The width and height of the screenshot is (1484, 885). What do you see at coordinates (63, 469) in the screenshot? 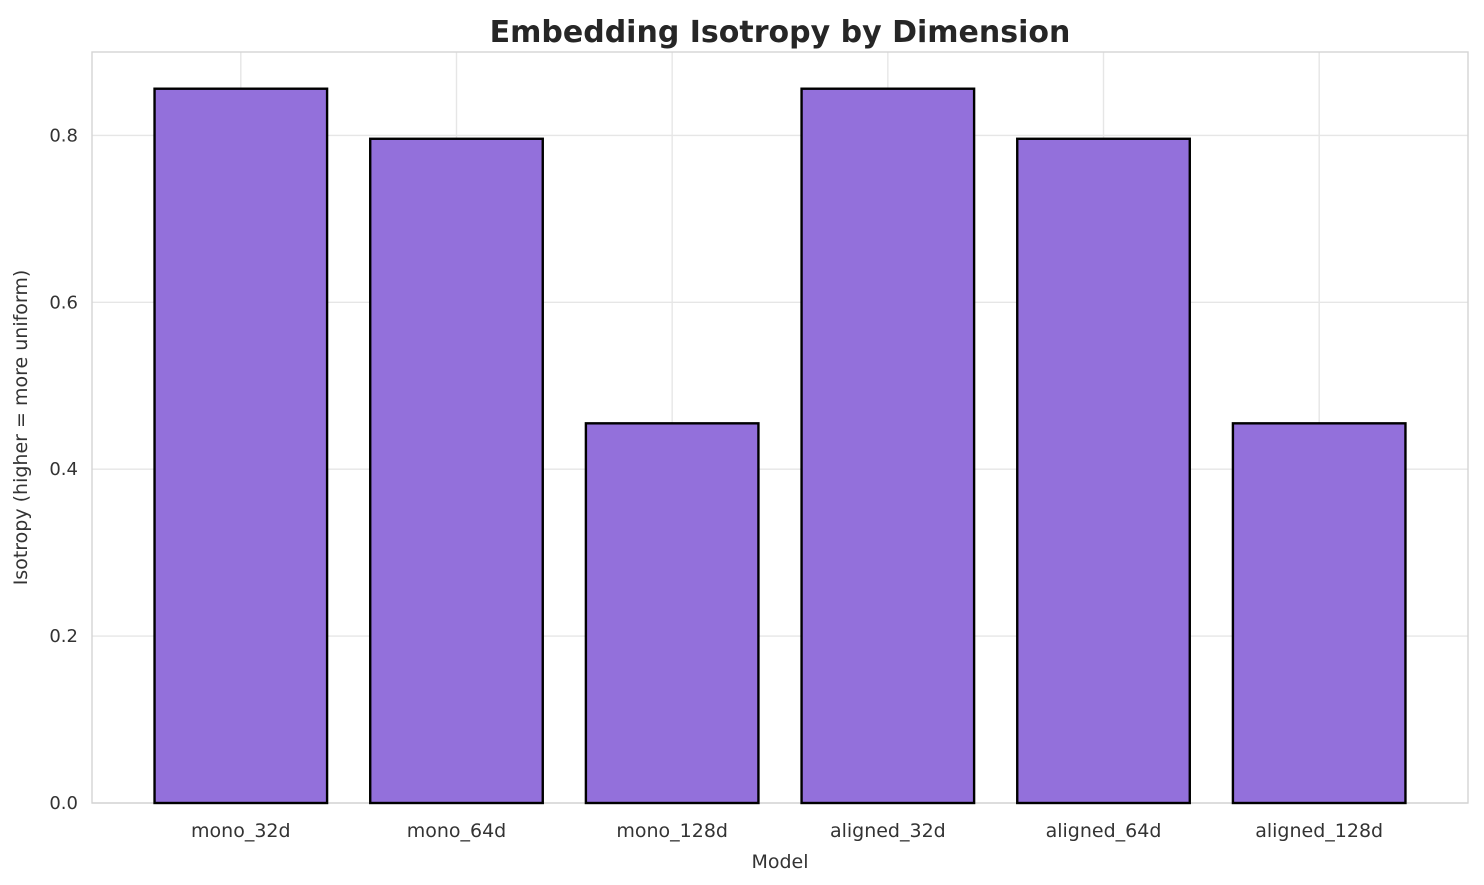
I see `y-tick-label: 0.4` at bounding box center [63, 469].